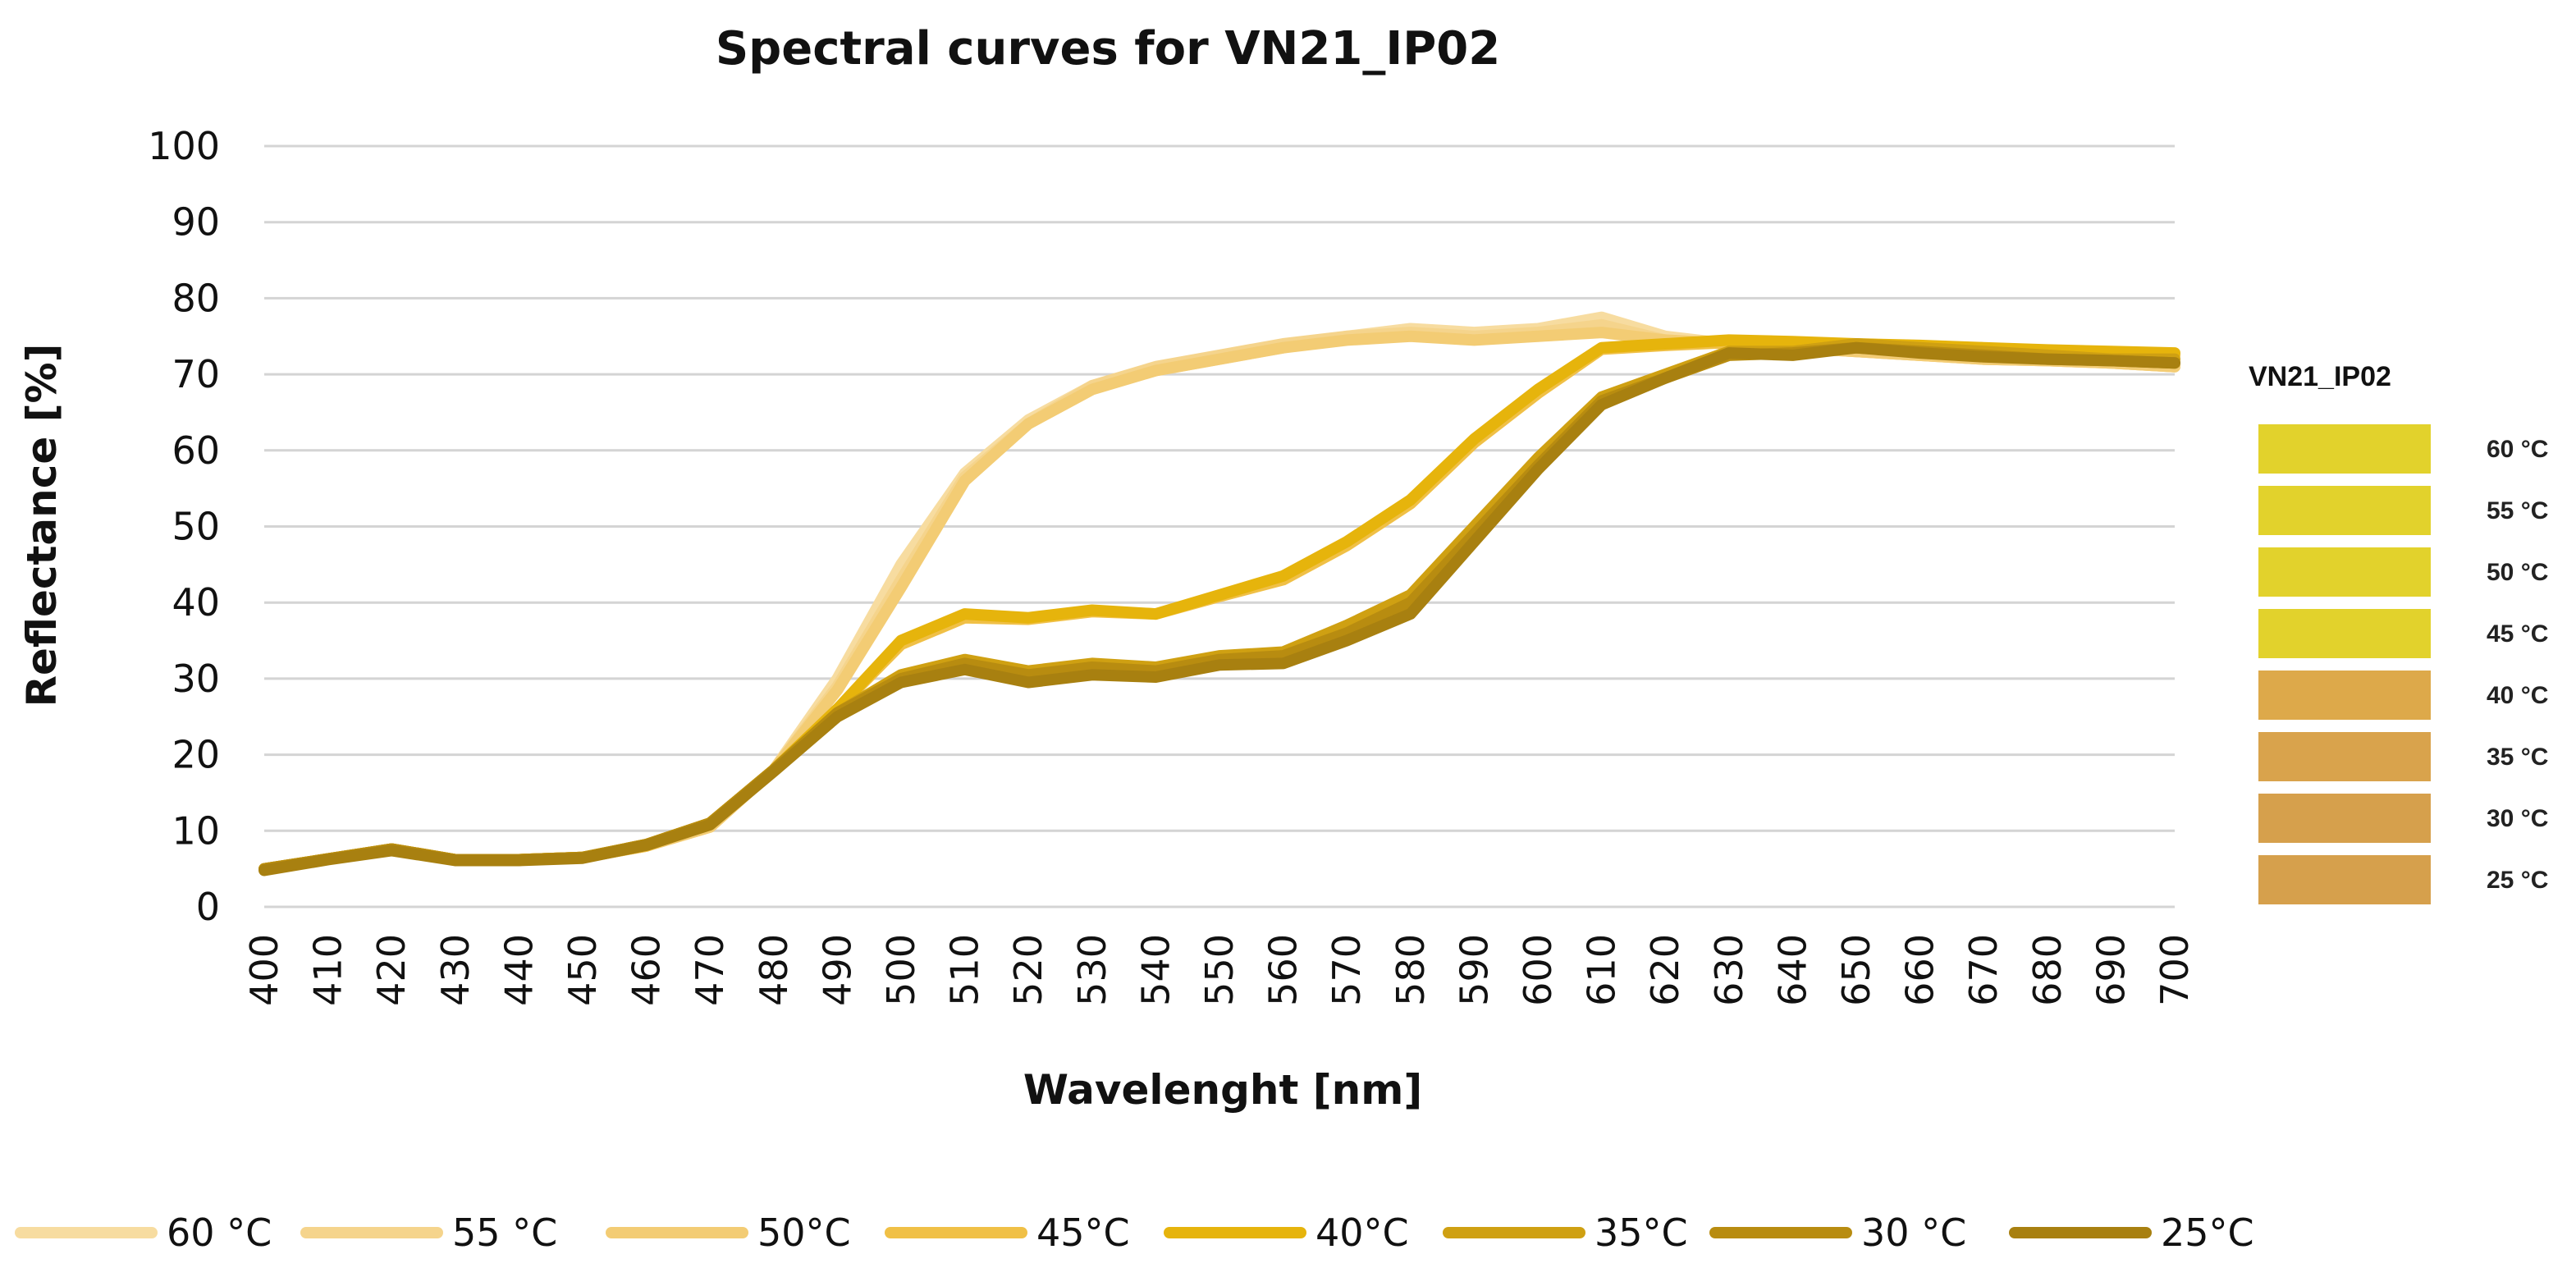 The width and height of the screenshot is (2576, 1277). What do you see at coordinates (1474, 970) in the screenshot?
I see `x-tick-label: 590` at bounding box center [1474, 970].